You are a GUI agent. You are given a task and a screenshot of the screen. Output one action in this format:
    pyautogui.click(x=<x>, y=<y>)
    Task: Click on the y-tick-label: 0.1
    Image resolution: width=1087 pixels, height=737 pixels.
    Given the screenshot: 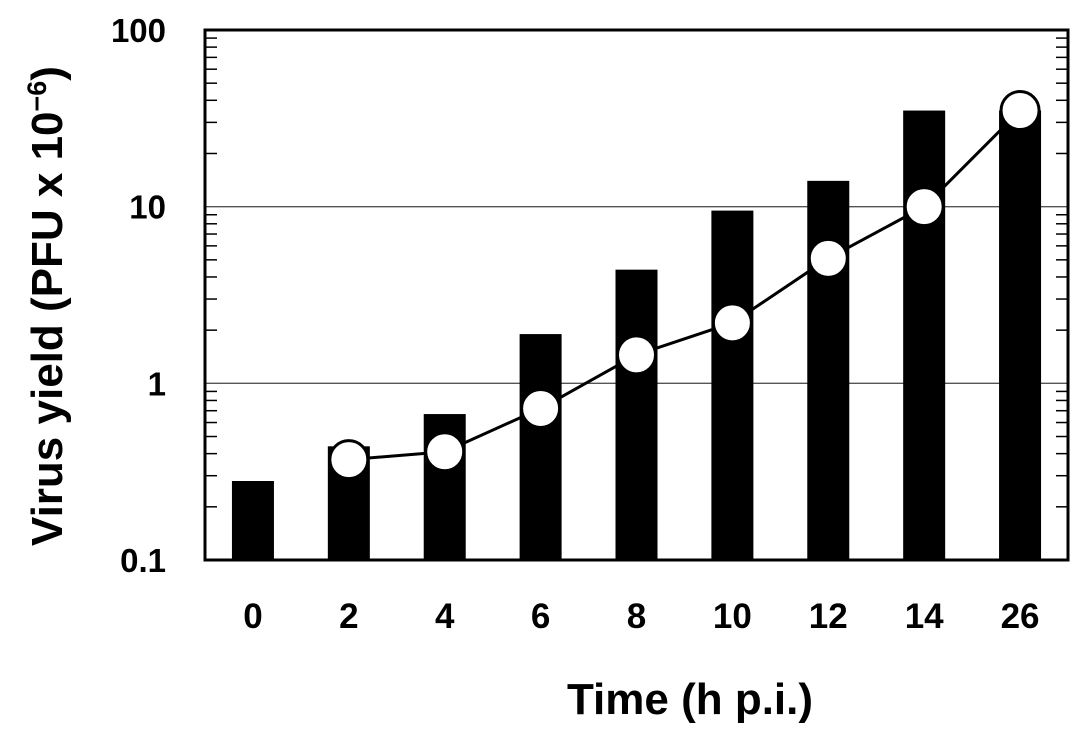 What is the action you would take?
    pyautogui.click(x=143, y=560)
    